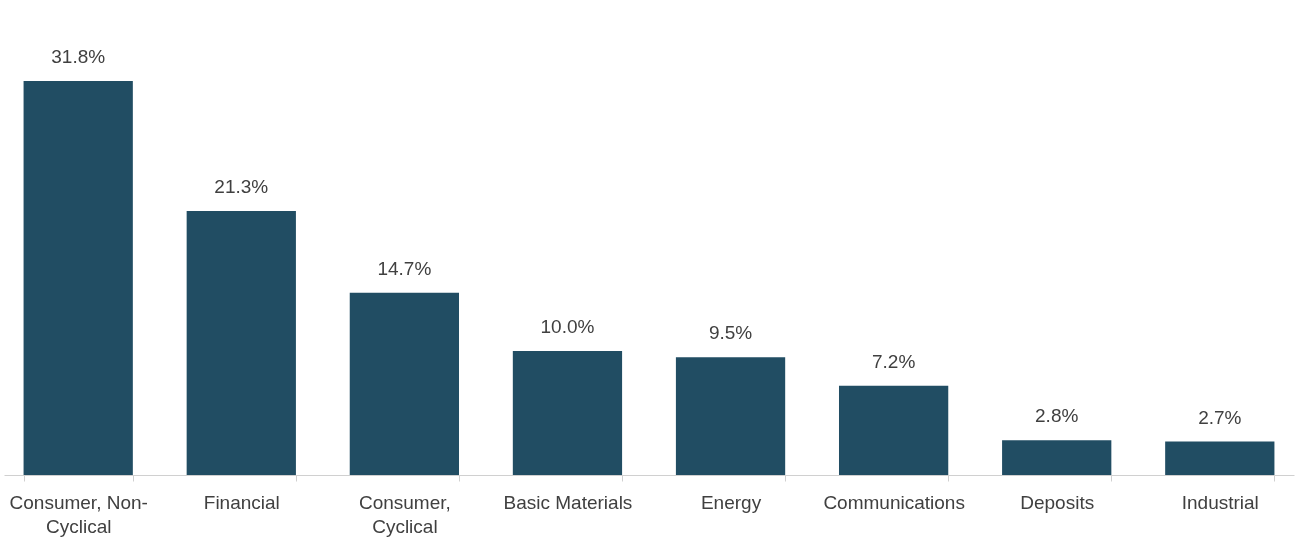 The width and height of the screenshot is (1298, 540). Describe the element at coordinates (731, 502) in the screenshot. I see `x-tick-label: Energy` at that location.